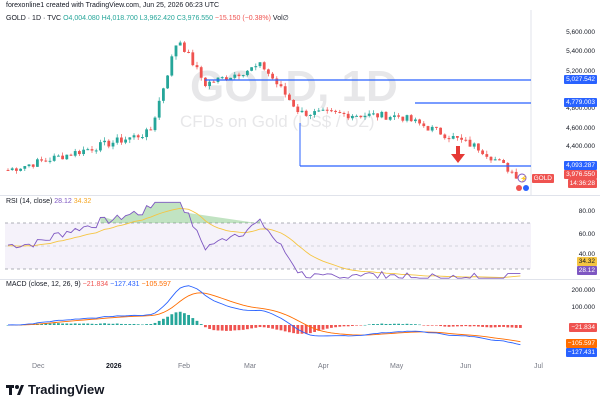 The width and height of the screenshot is (600, 400). What do you see at coordinates (264, 322) in the screenshot?
I see `macd-histogram` at bounding box center [264, 322].